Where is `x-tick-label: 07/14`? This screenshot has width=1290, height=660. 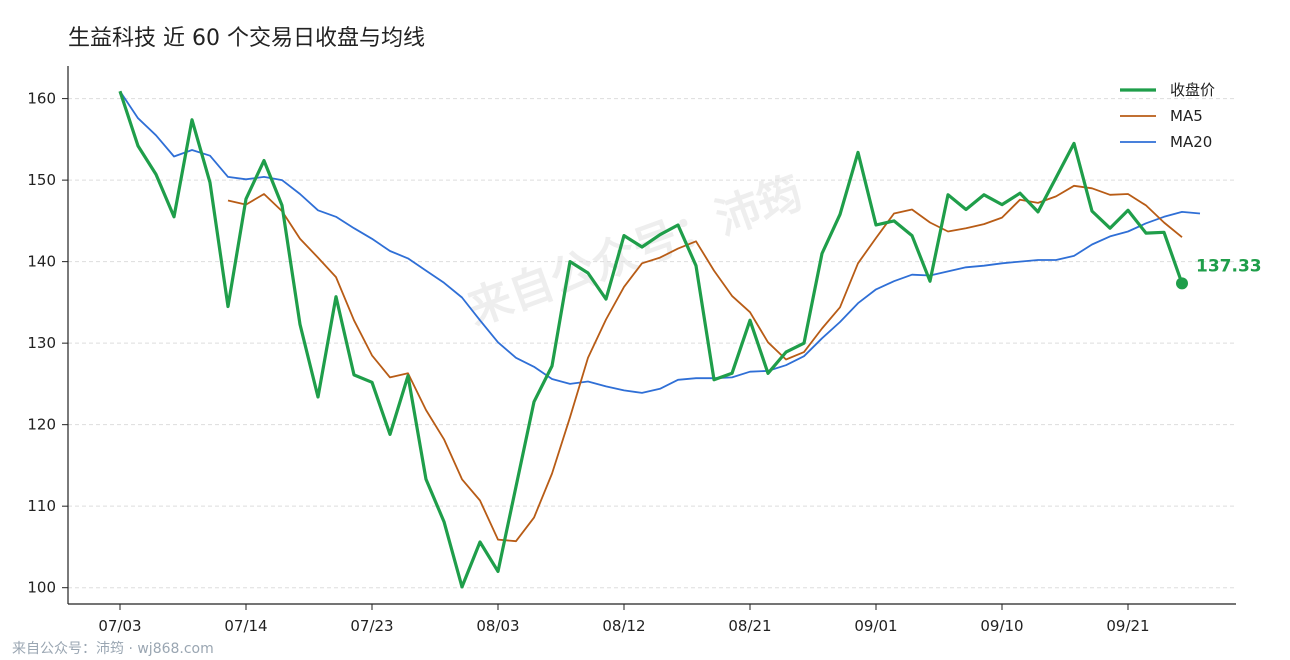
x-tick-label: 07/14 is located at coordinates (245, 626).